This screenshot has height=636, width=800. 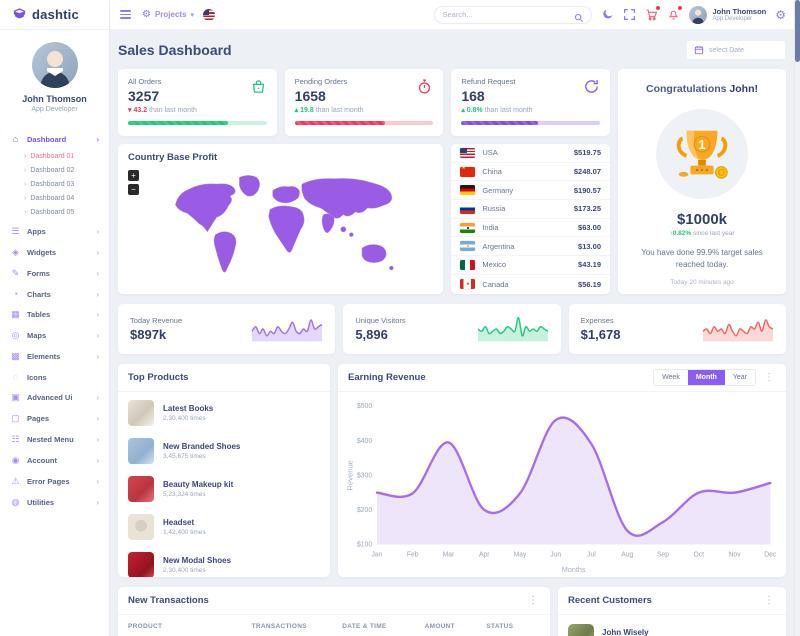 What do you see at coordinates (287, 330) in the screenshot?
I see `today-revenue-sparkline` at bounding box center [287, 330].